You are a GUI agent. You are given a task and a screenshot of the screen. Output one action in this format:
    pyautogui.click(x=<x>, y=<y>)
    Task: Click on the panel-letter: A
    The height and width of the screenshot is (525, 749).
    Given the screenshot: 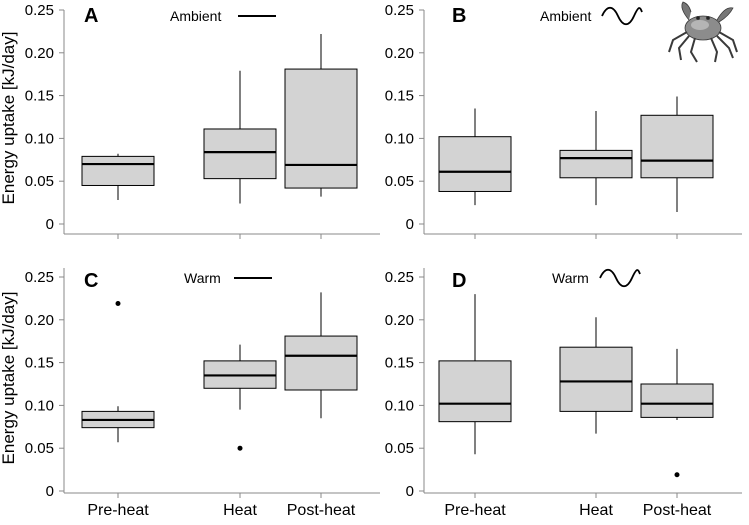 What is the action you would take?
    pyautogui.click(x=91, y=16)
    